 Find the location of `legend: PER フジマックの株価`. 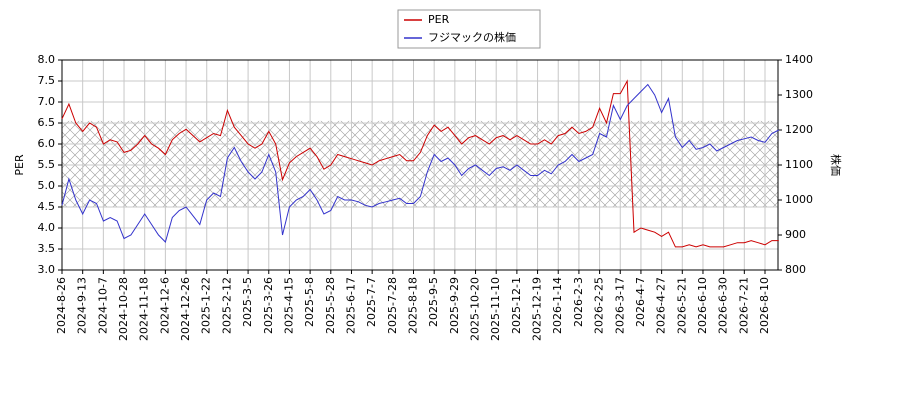

legend: PER フジマックの株価 is located at coordinates (469, 29).